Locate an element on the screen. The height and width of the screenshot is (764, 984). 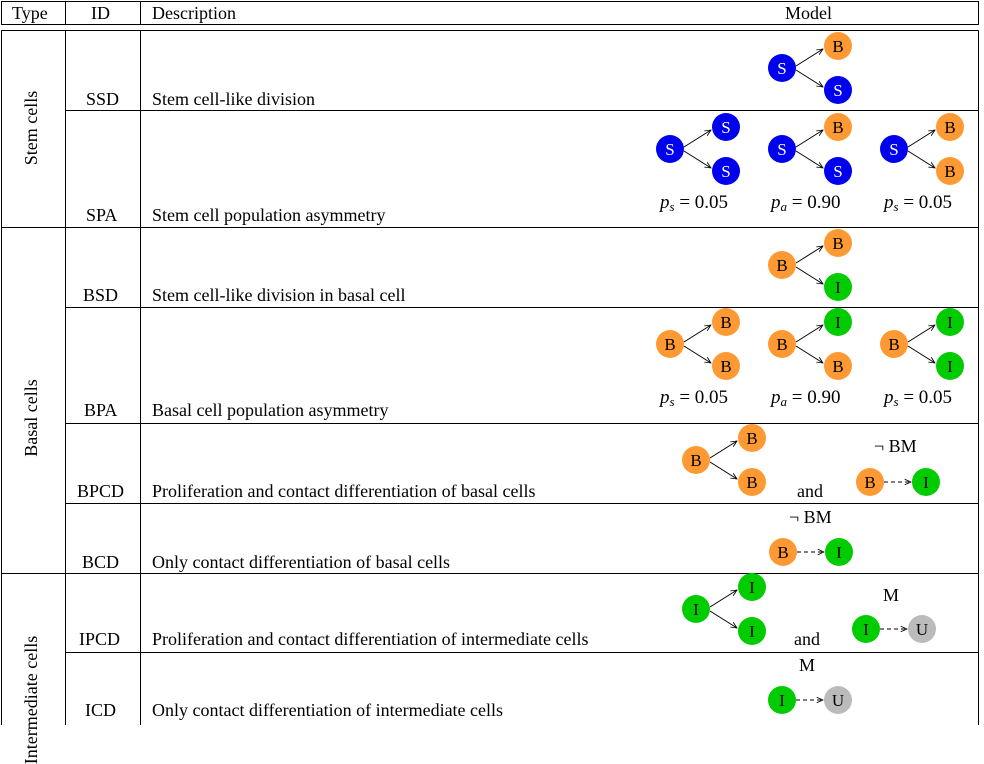
row-spa-description: Stem cell population asymmetry is located at coordinates (269, 215).